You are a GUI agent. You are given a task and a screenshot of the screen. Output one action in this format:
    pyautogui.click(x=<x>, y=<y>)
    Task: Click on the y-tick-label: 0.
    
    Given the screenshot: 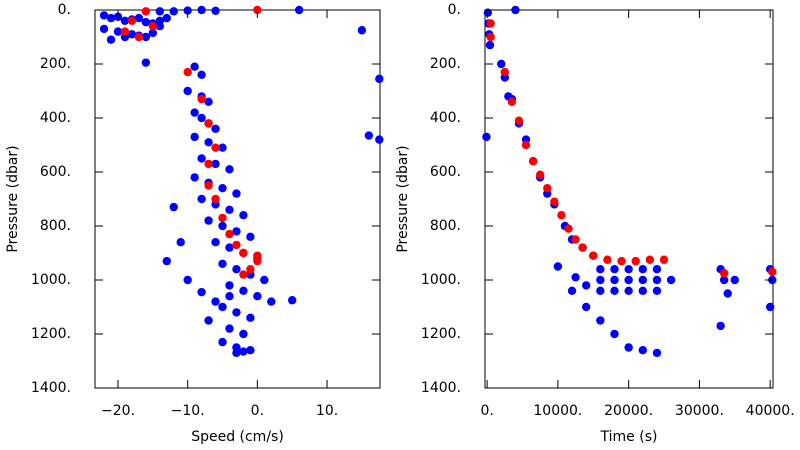 What is the action you would take?
    pyautogui.click(x=454, y=10)
    